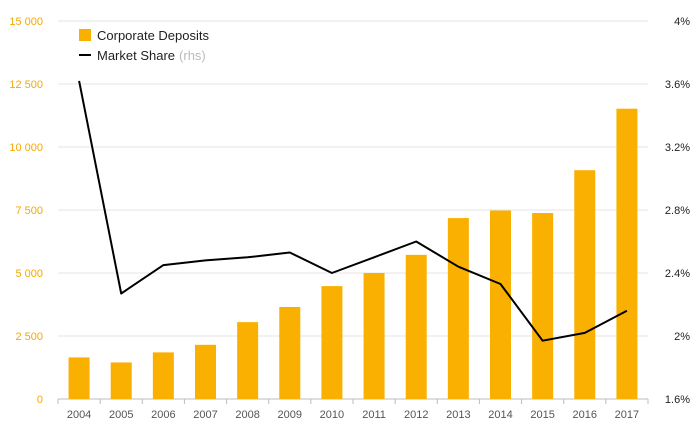 Image resolution: width=700 pixels, height=433 pixels. What do you see at coordinates (79, 415) in the screenshot?
I see `x-tick-label: 2004` at bounding box center [79, 415].